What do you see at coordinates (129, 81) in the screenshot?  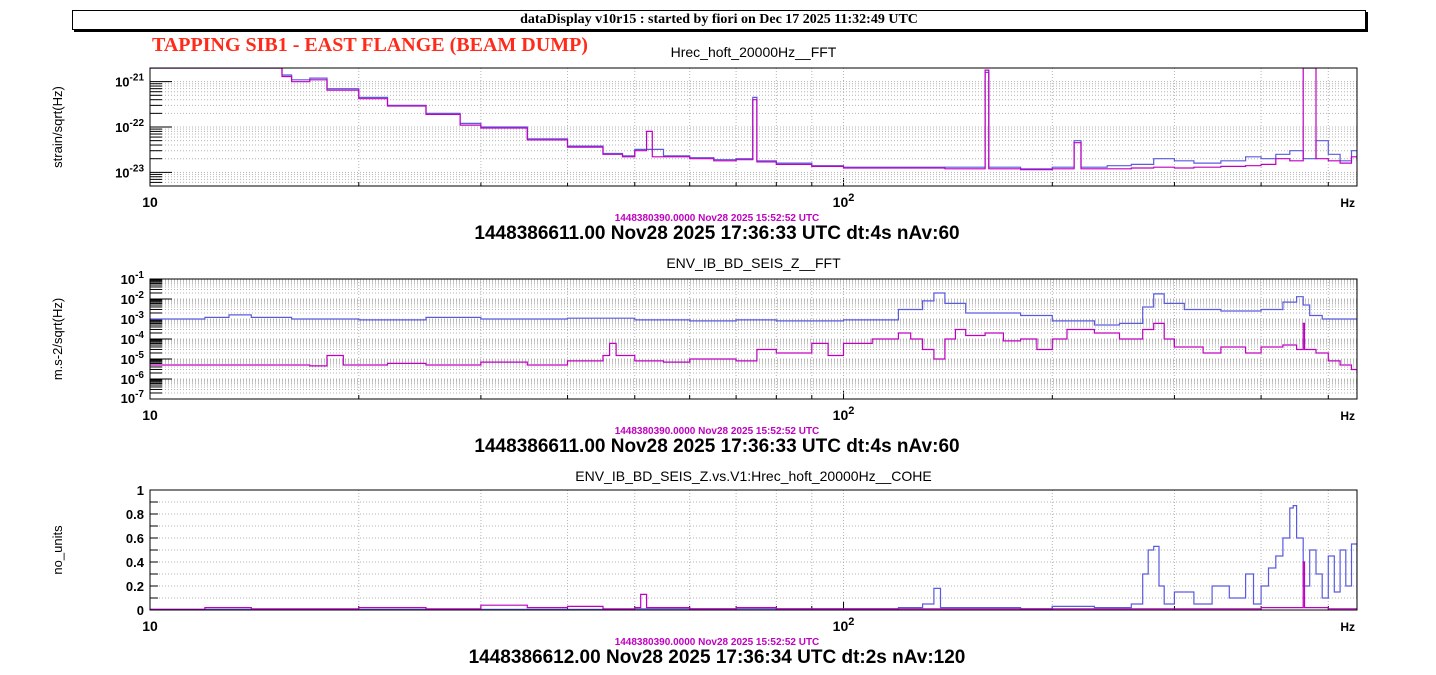 I see `y-tick-label: 10⁻²¹` at bounding box center [129, 81].